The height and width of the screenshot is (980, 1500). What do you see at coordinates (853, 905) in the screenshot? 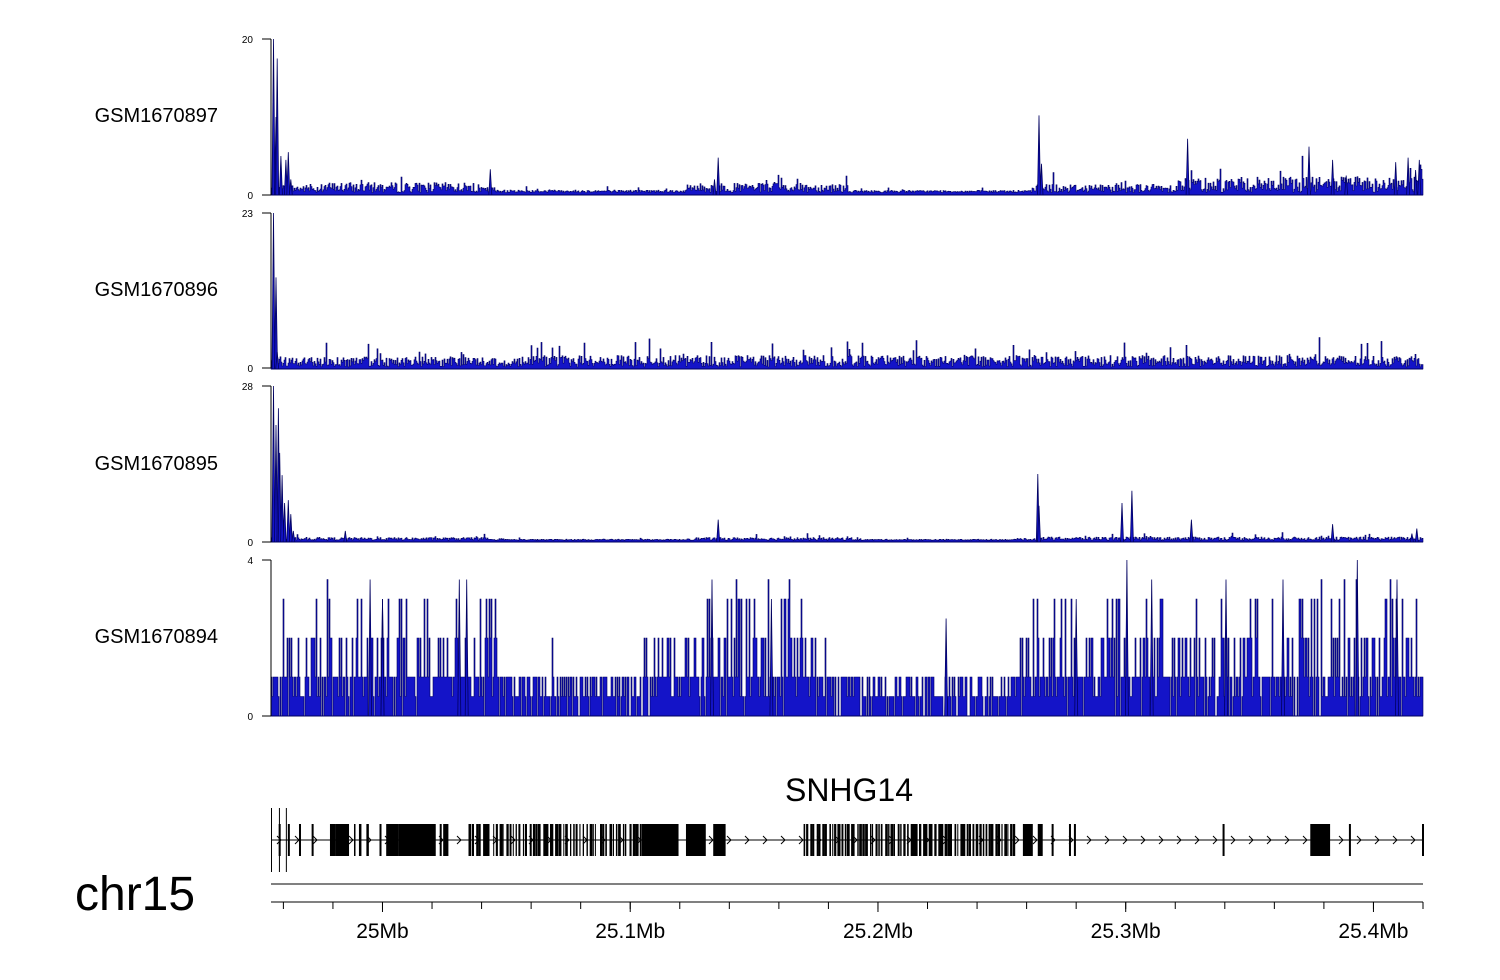
I see `minor-ticks` at bounding box center [853, 905].